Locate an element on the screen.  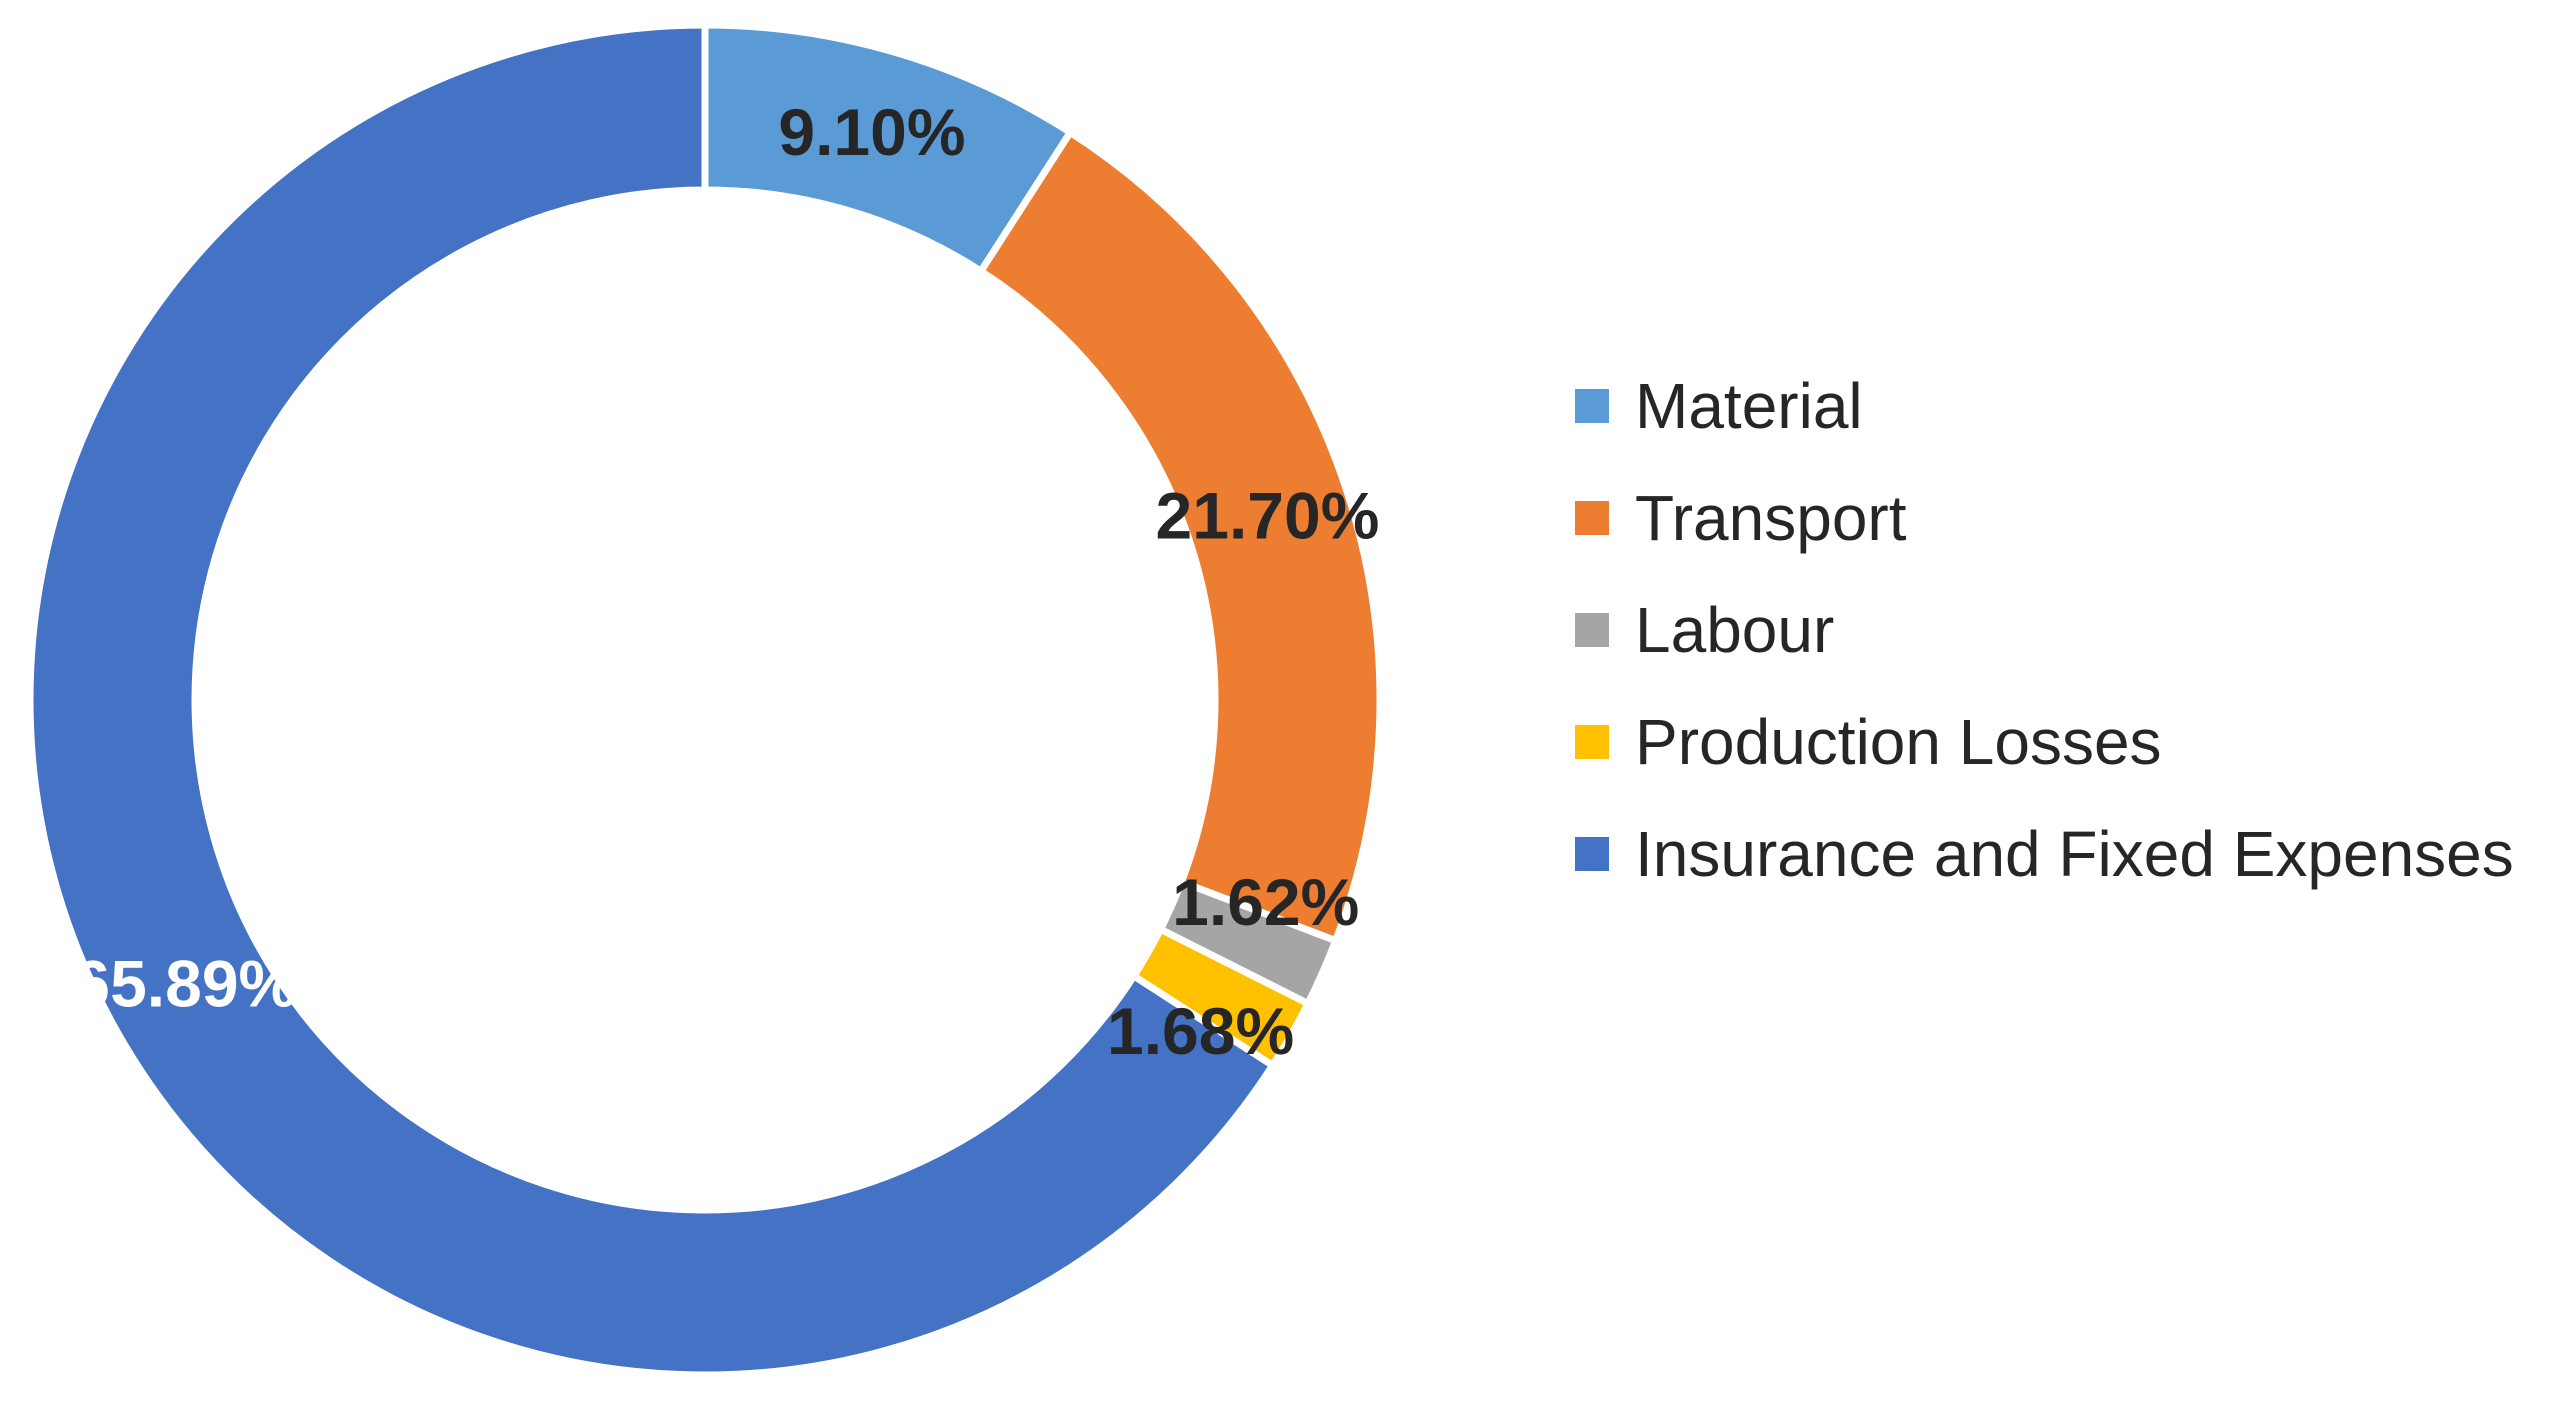
legend-label-insurance-and-fixed-expenses: Insurance and Fixed Expenses is located at coordinates (2074, 854).